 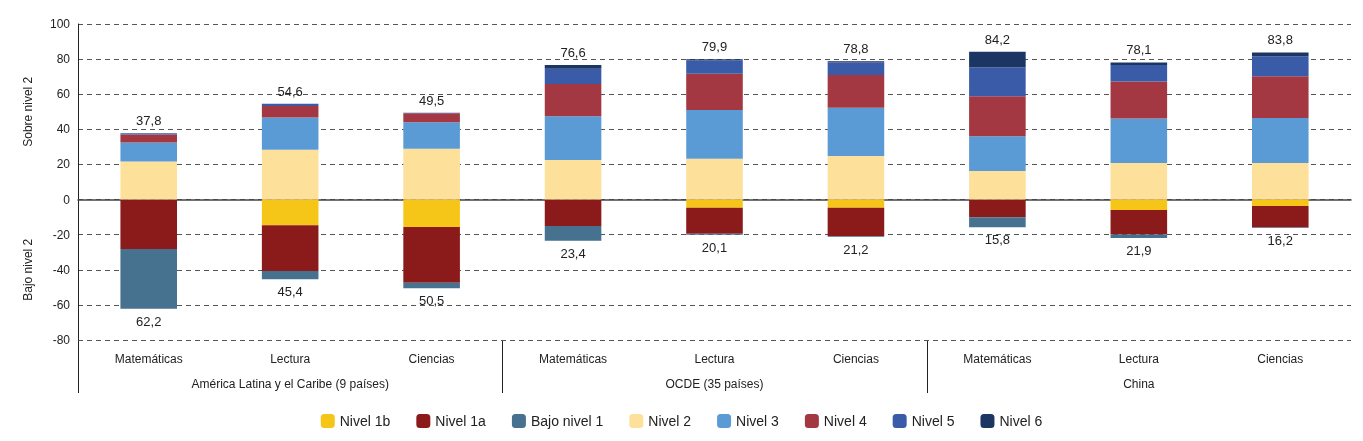 I want to click on y-tick-label: -60, so click(x=61, y=304).